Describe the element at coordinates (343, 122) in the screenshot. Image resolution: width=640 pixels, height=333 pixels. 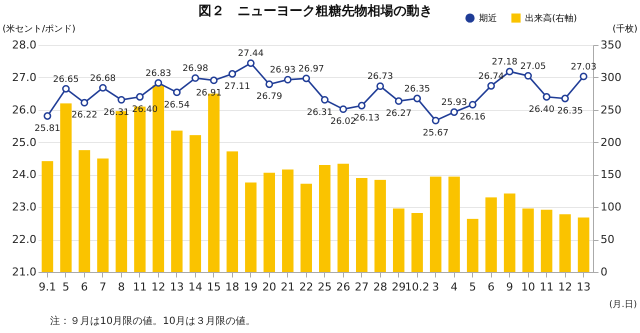
I see `data-label: 26.02` at that location.